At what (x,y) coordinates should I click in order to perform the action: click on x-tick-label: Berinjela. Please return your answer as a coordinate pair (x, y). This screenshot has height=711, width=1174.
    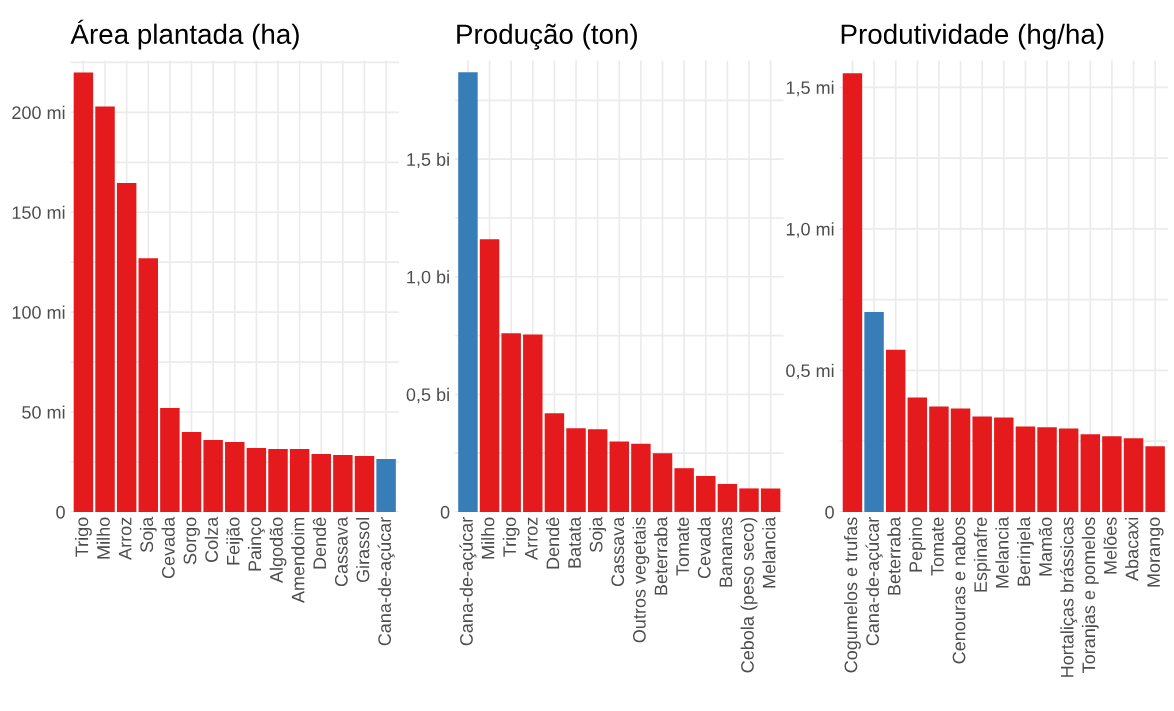
    Looking at the image, I should click on (1025, 551).